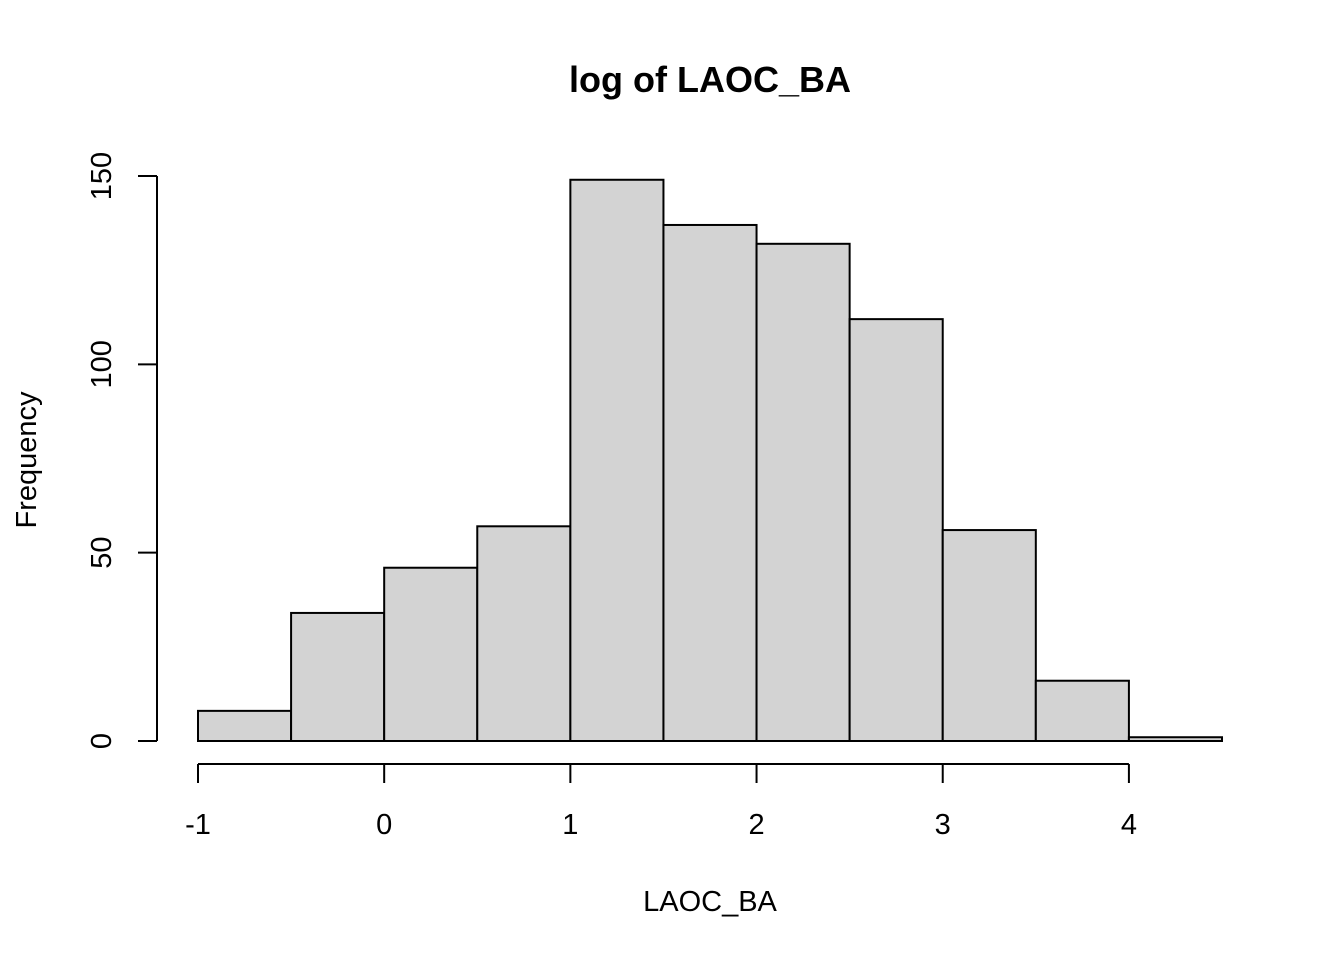 The width and height of the screenshot is (1344, 960). Describe the element at coordinates (102, 176) in the screenshot. I see `y-tick-label: 150` at that location.